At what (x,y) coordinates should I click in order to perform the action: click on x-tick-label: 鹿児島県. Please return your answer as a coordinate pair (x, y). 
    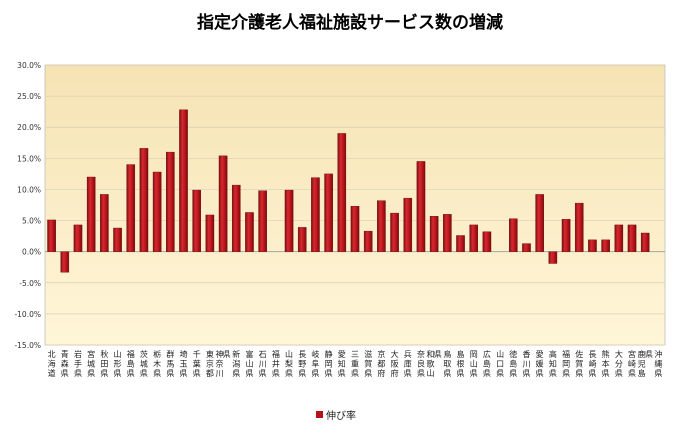
    Looking at the image, I should click on (645, 363).